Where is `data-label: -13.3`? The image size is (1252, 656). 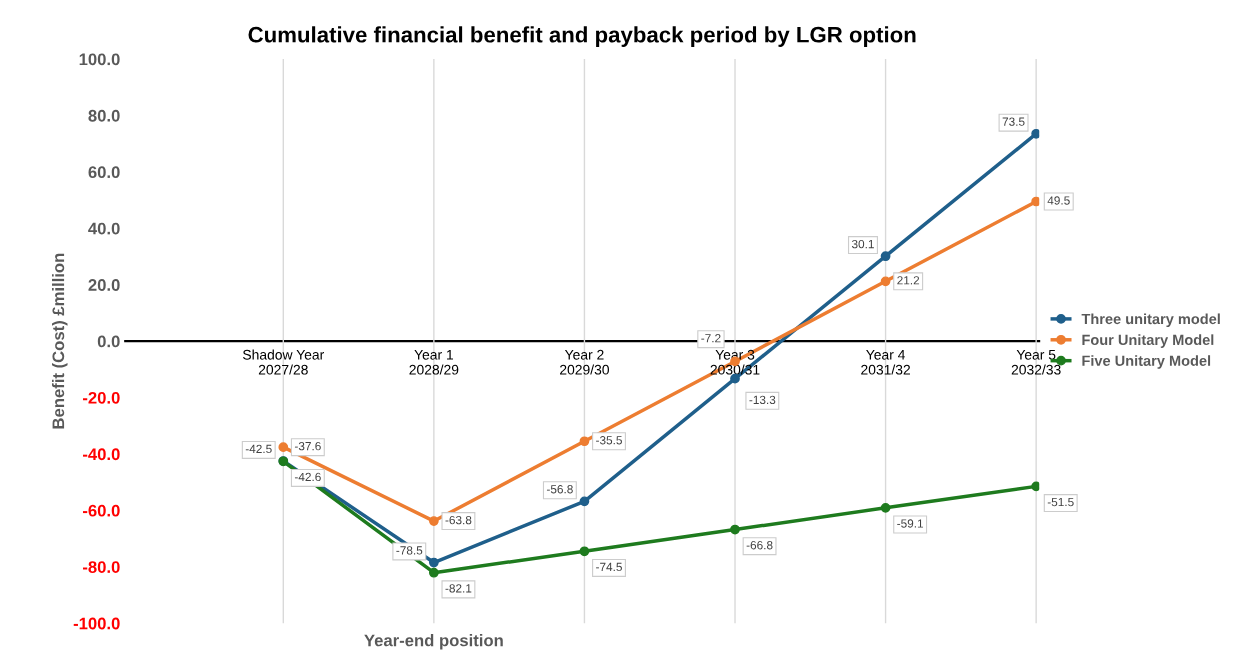
data-label: -13.3 is located at coordinates (762, 400).